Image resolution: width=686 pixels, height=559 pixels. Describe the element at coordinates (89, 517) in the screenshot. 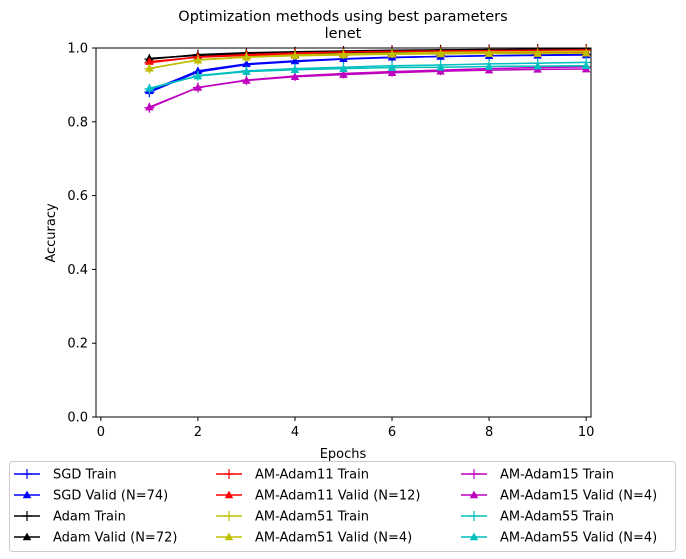

I see `legend-label: Adam Train` at that location.